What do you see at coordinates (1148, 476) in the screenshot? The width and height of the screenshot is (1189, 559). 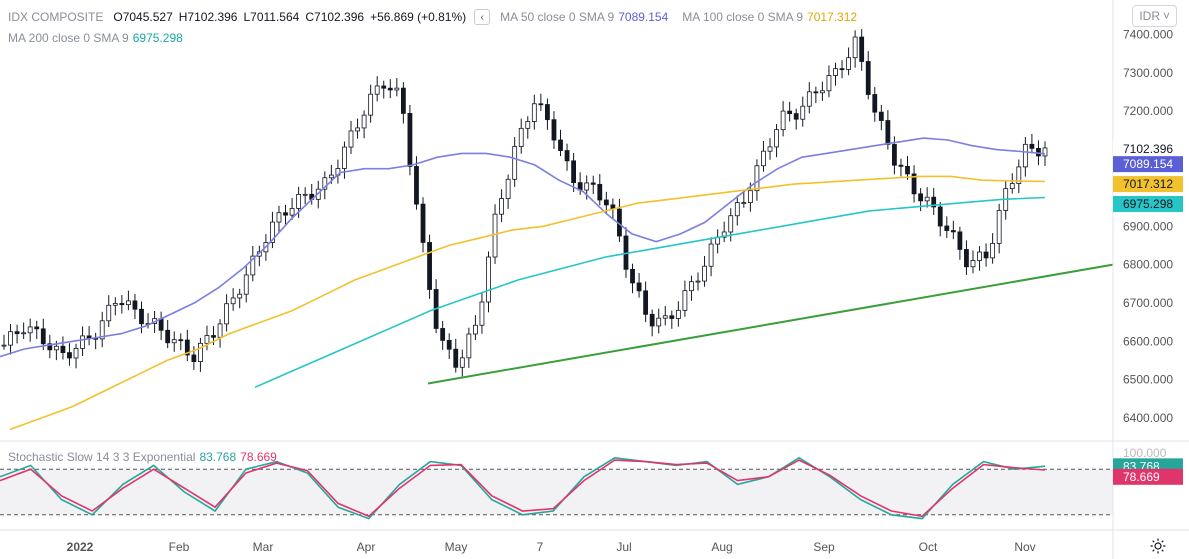 I see `stoch-d-tag-bg` at bounding box center [1148, 476].